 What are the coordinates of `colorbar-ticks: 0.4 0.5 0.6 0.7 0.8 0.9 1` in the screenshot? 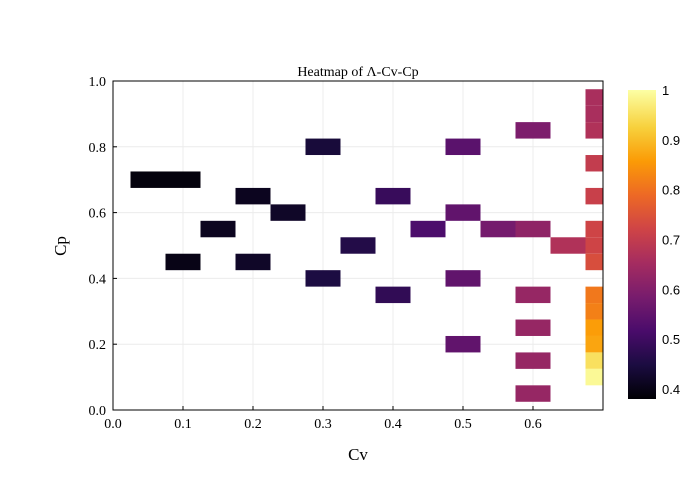 It's located at (671, 240).